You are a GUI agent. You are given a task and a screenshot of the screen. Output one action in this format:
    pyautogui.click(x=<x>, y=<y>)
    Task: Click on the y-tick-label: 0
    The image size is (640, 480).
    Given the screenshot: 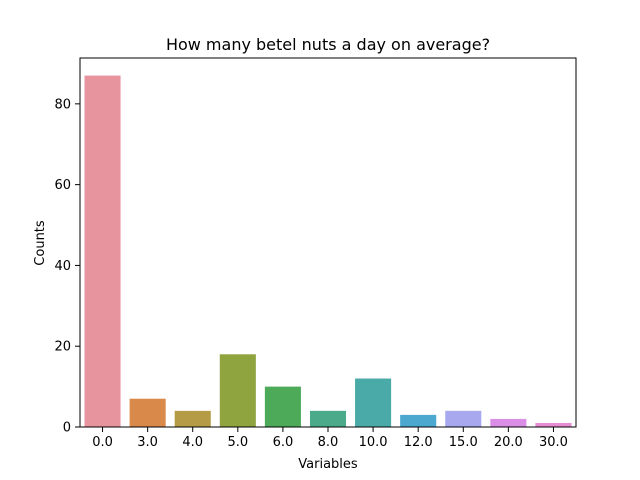 What is the action you would take?
    pyautogui.click(x=67, y=428)
    